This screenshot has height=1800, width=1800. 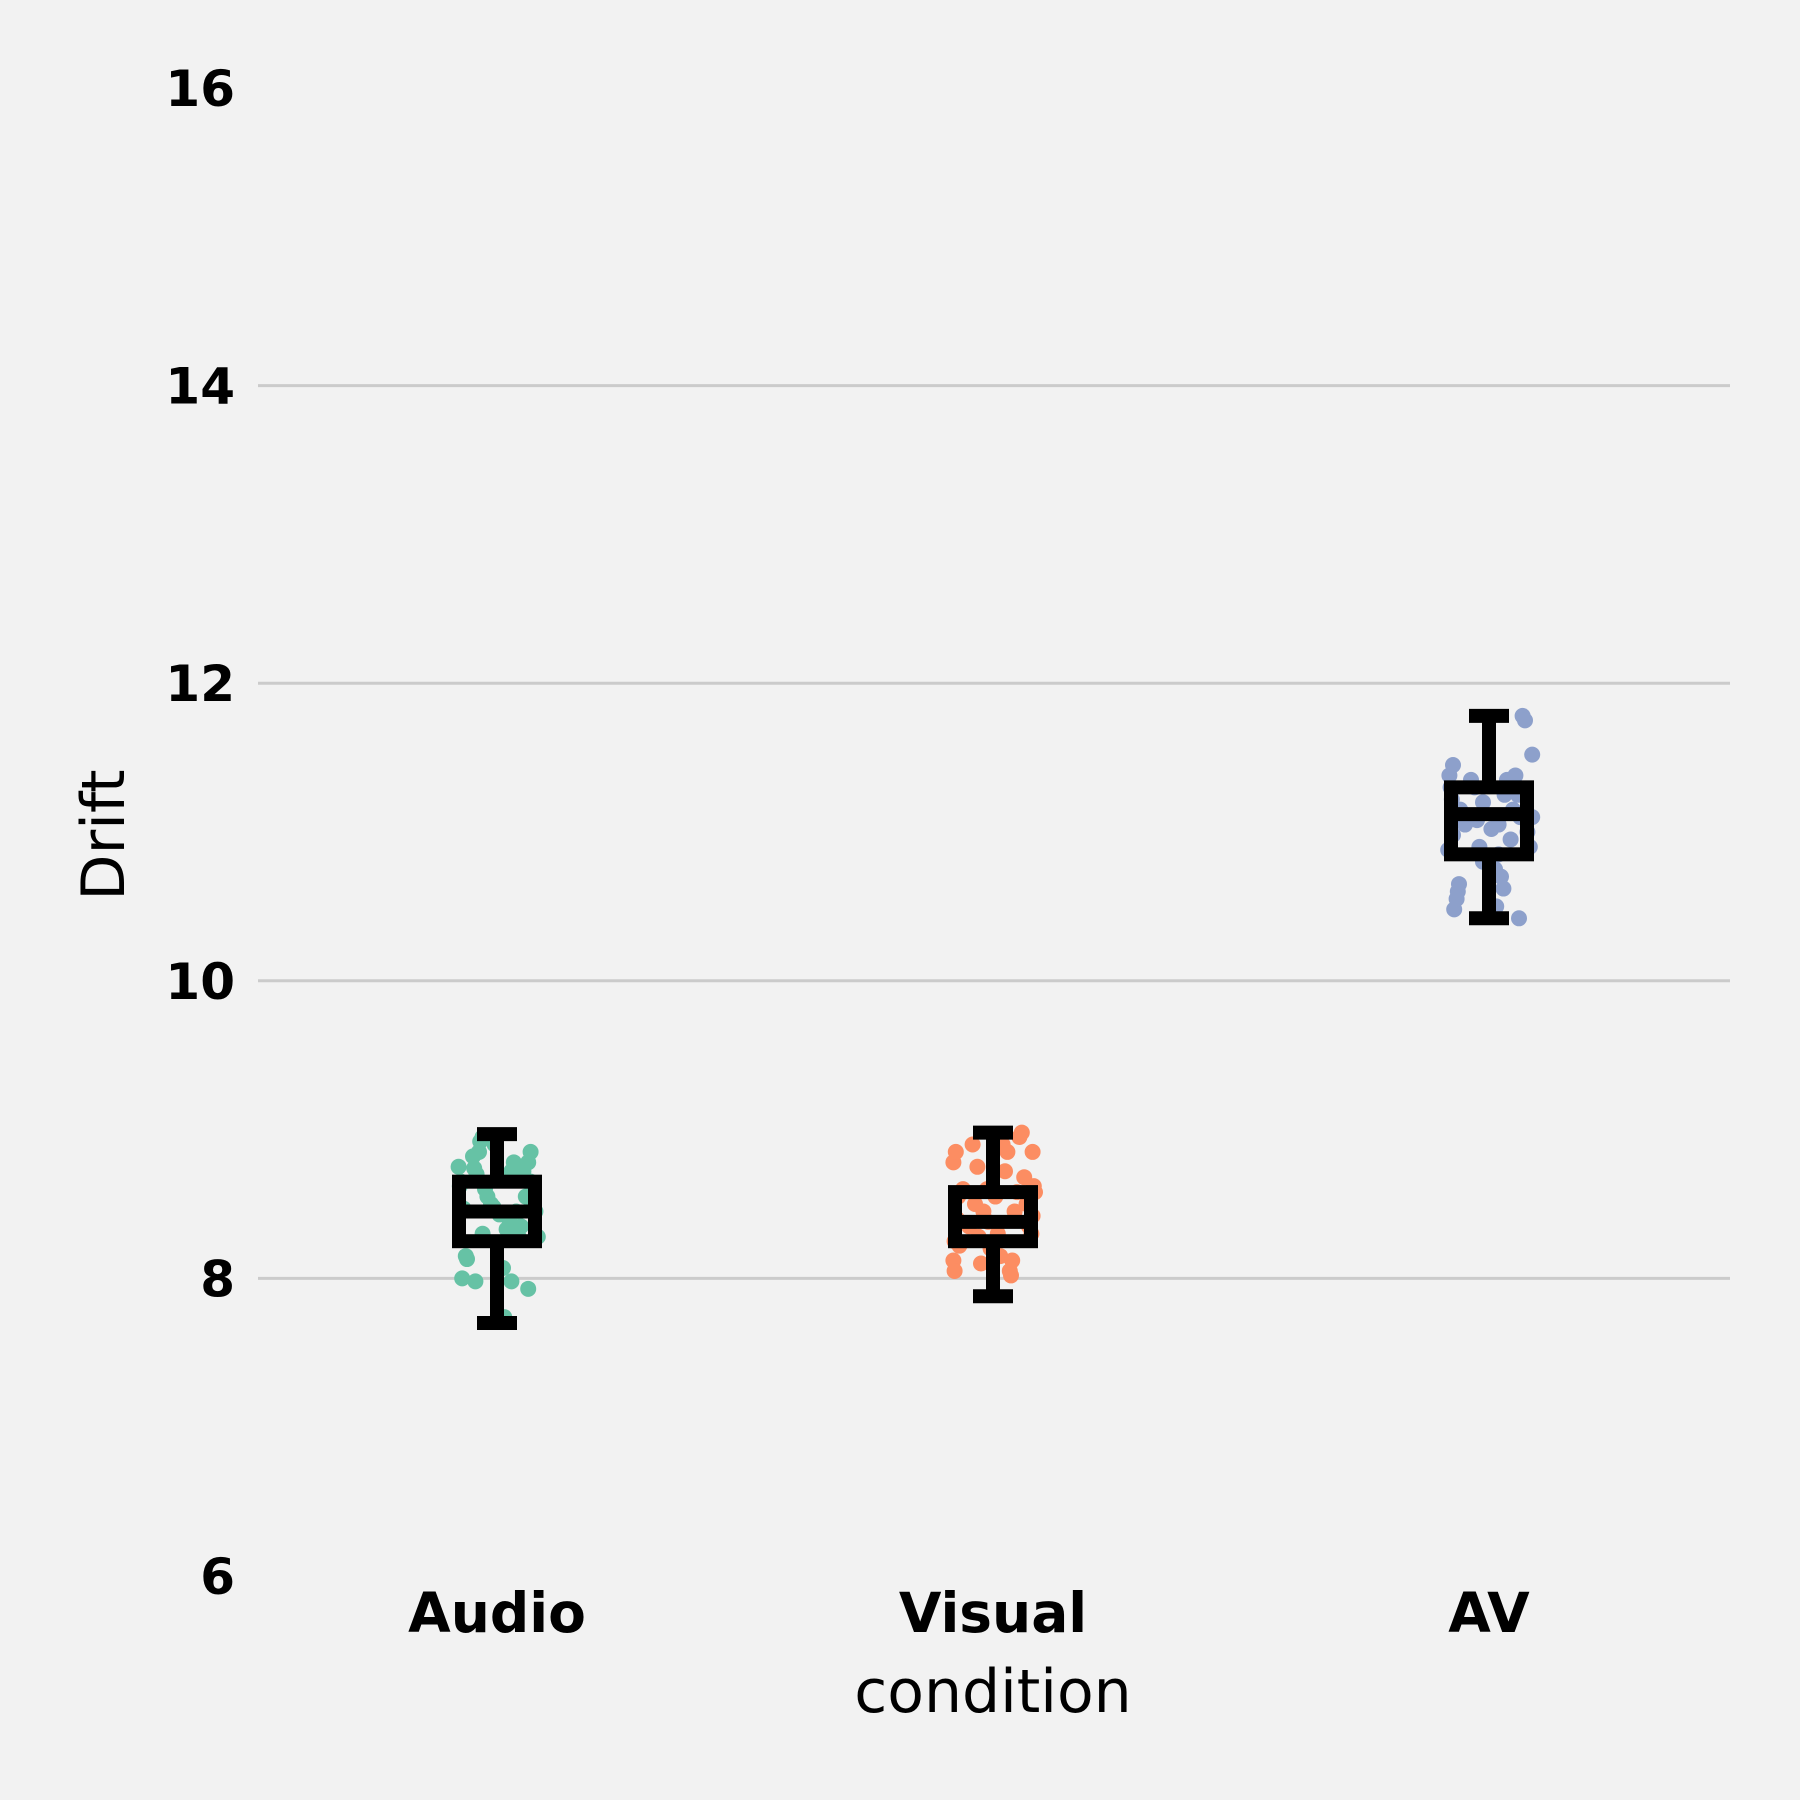 What do you see at coordinates (200, 387) in the screenshot?
I see `y-tick-label: 14` at bounding box center [200, 387].